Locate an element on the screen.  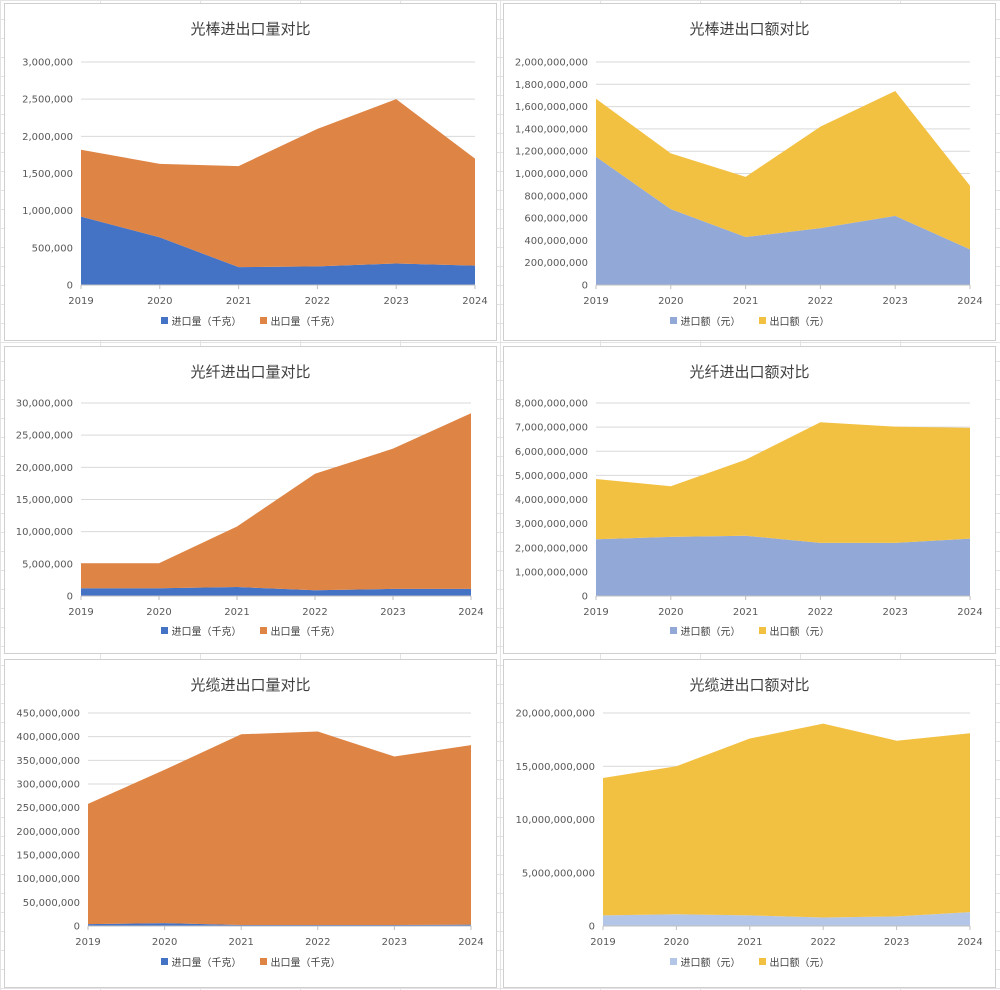
chart-title: 光棒进出口量对比 is located at coordinates (250, 29).